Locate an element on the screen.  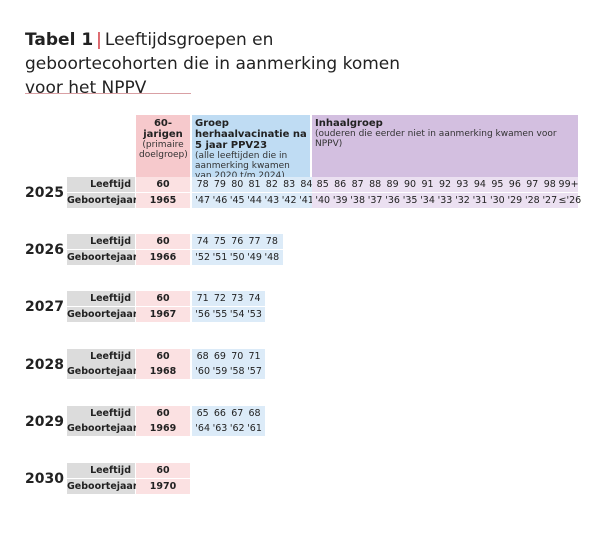
revaccination-row: '64'63'62'61 is located at coordinates (229, 429).